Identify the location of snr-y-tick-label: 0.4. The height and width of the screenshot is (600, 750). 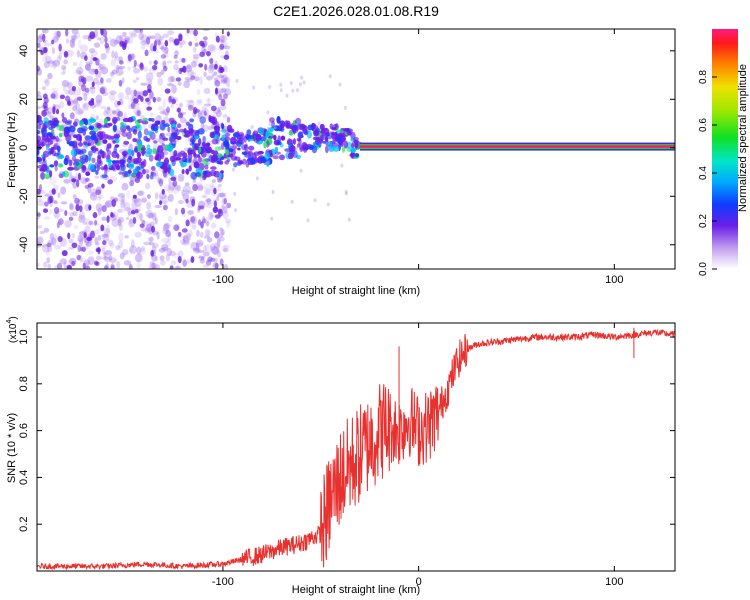
(24, 477).